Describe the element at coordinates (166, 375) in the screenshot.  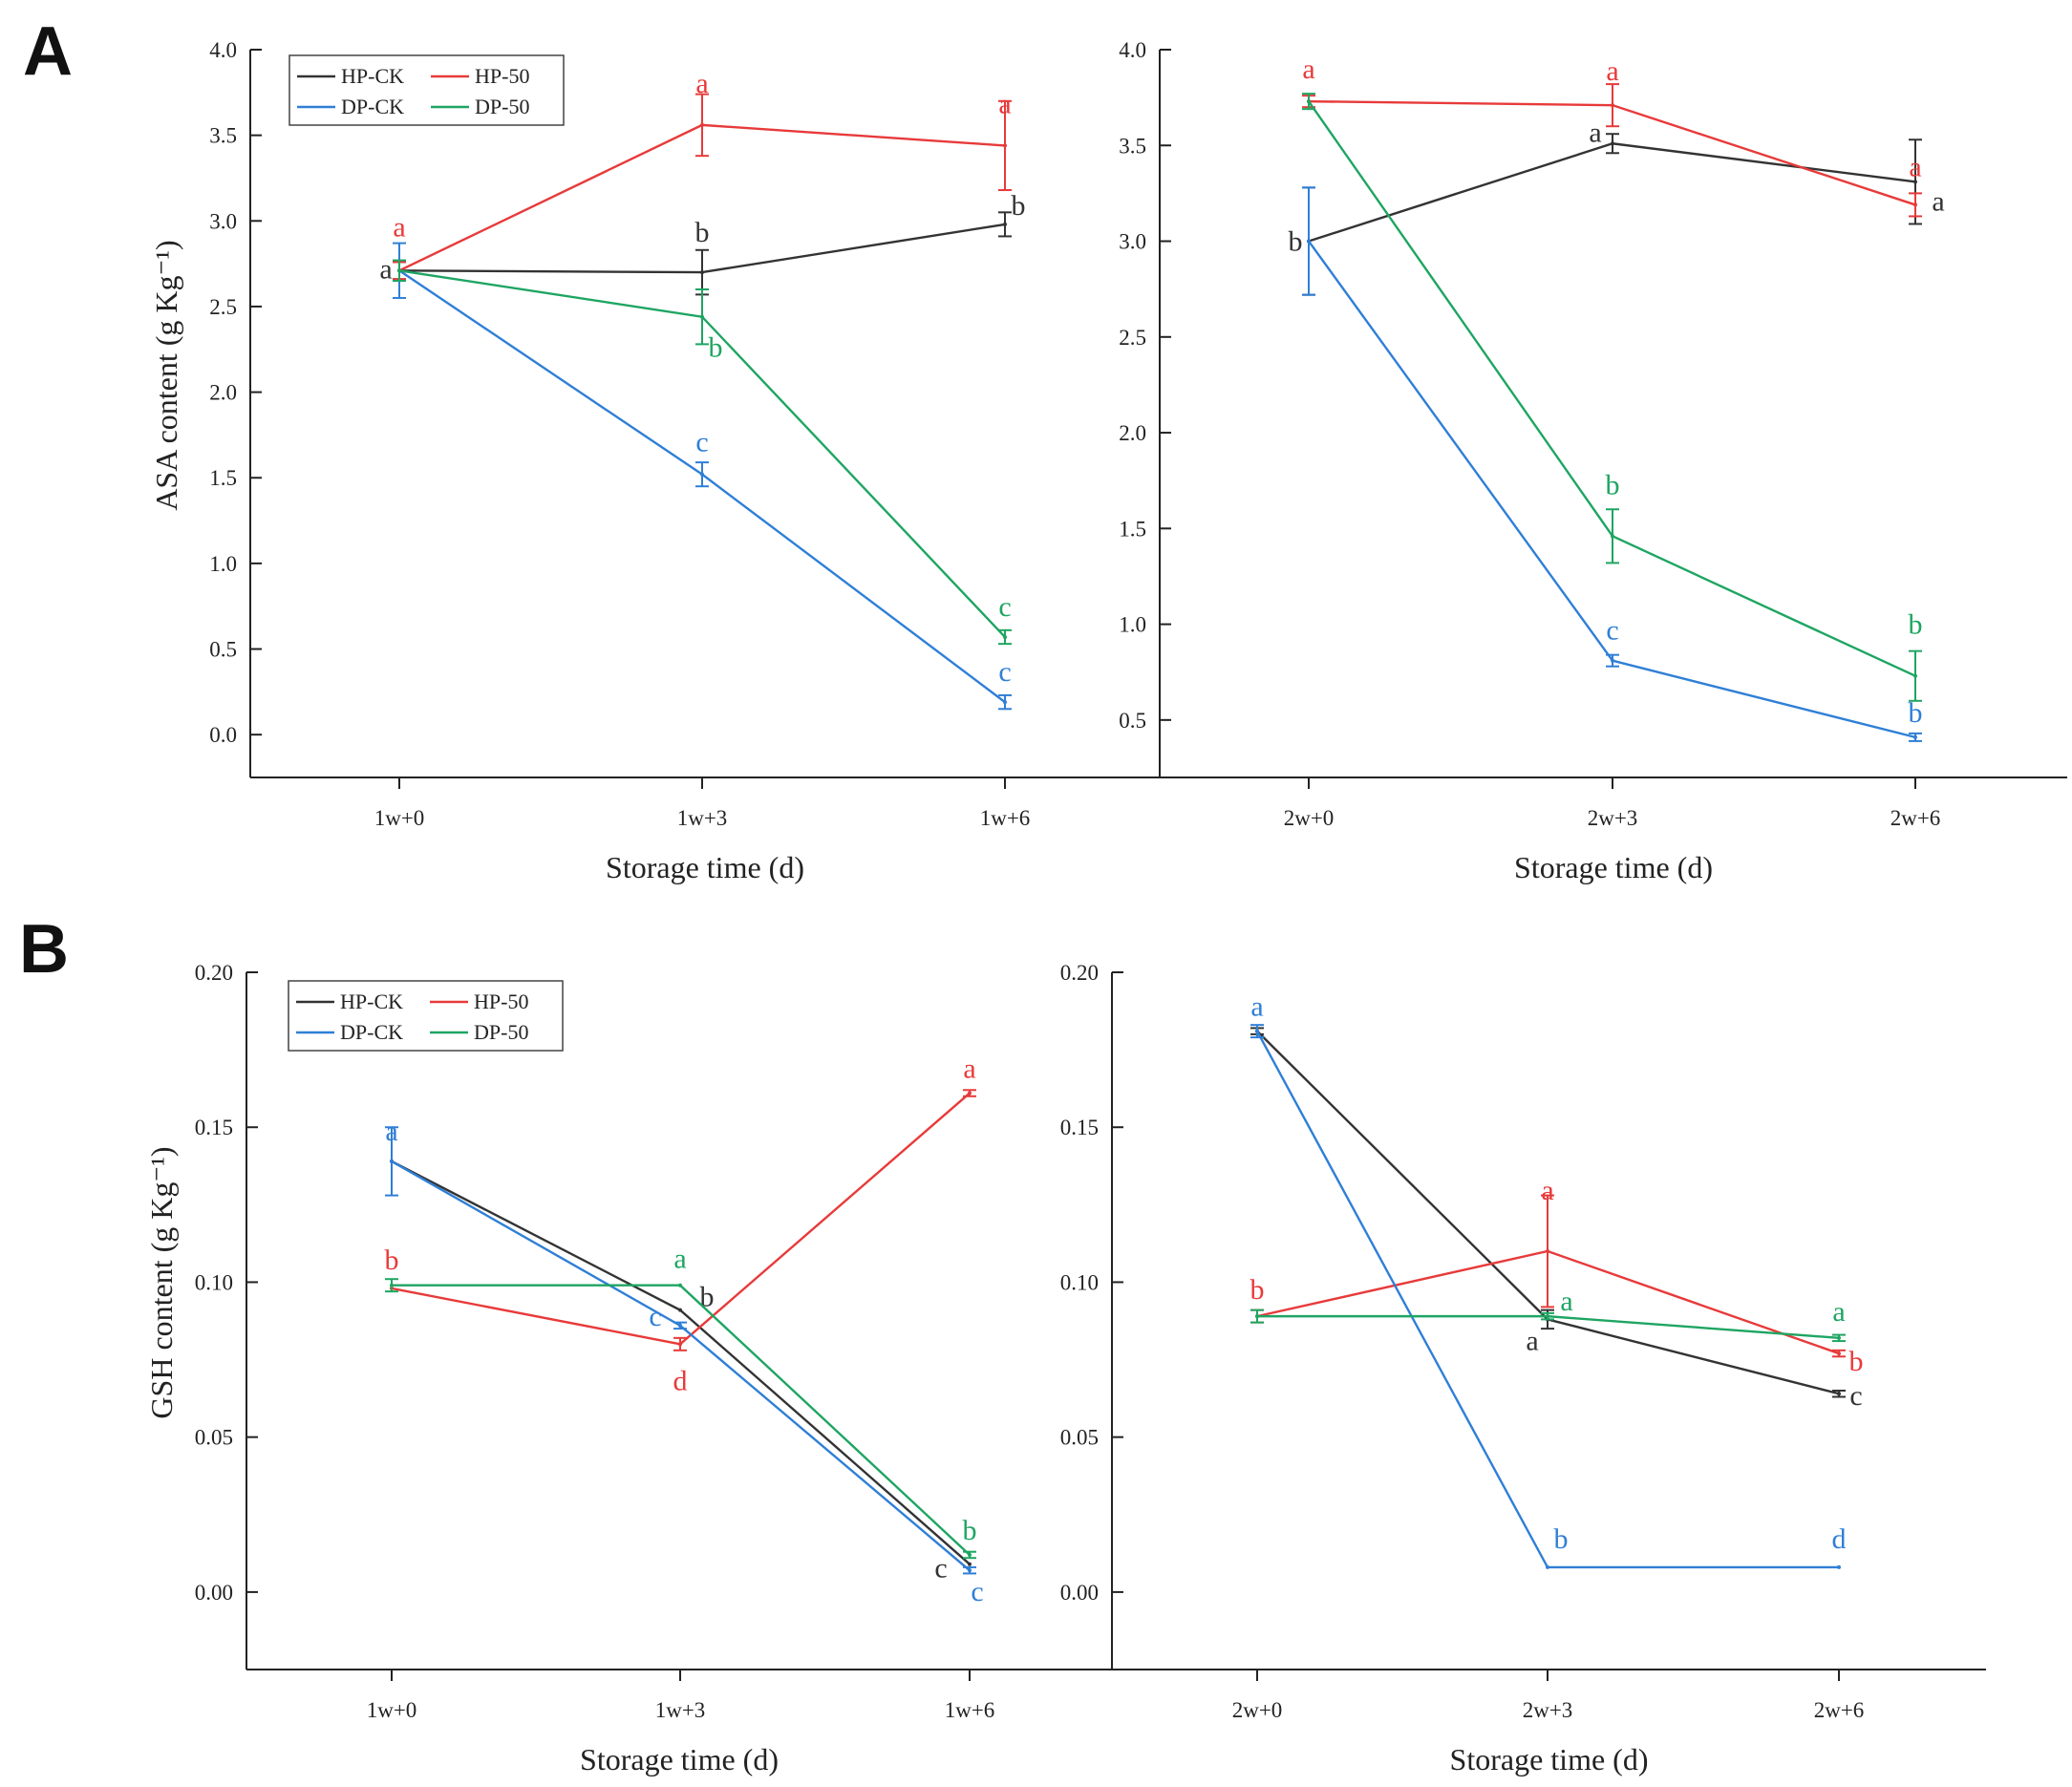
I see `y-axis-title: ASA content (g Kg⁻¹)` at that location.